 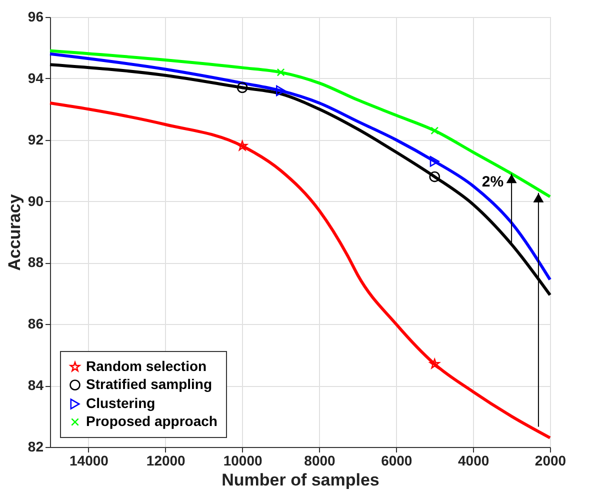 I want to click on x-tick-label: 10000, so click(x=242, y=460).